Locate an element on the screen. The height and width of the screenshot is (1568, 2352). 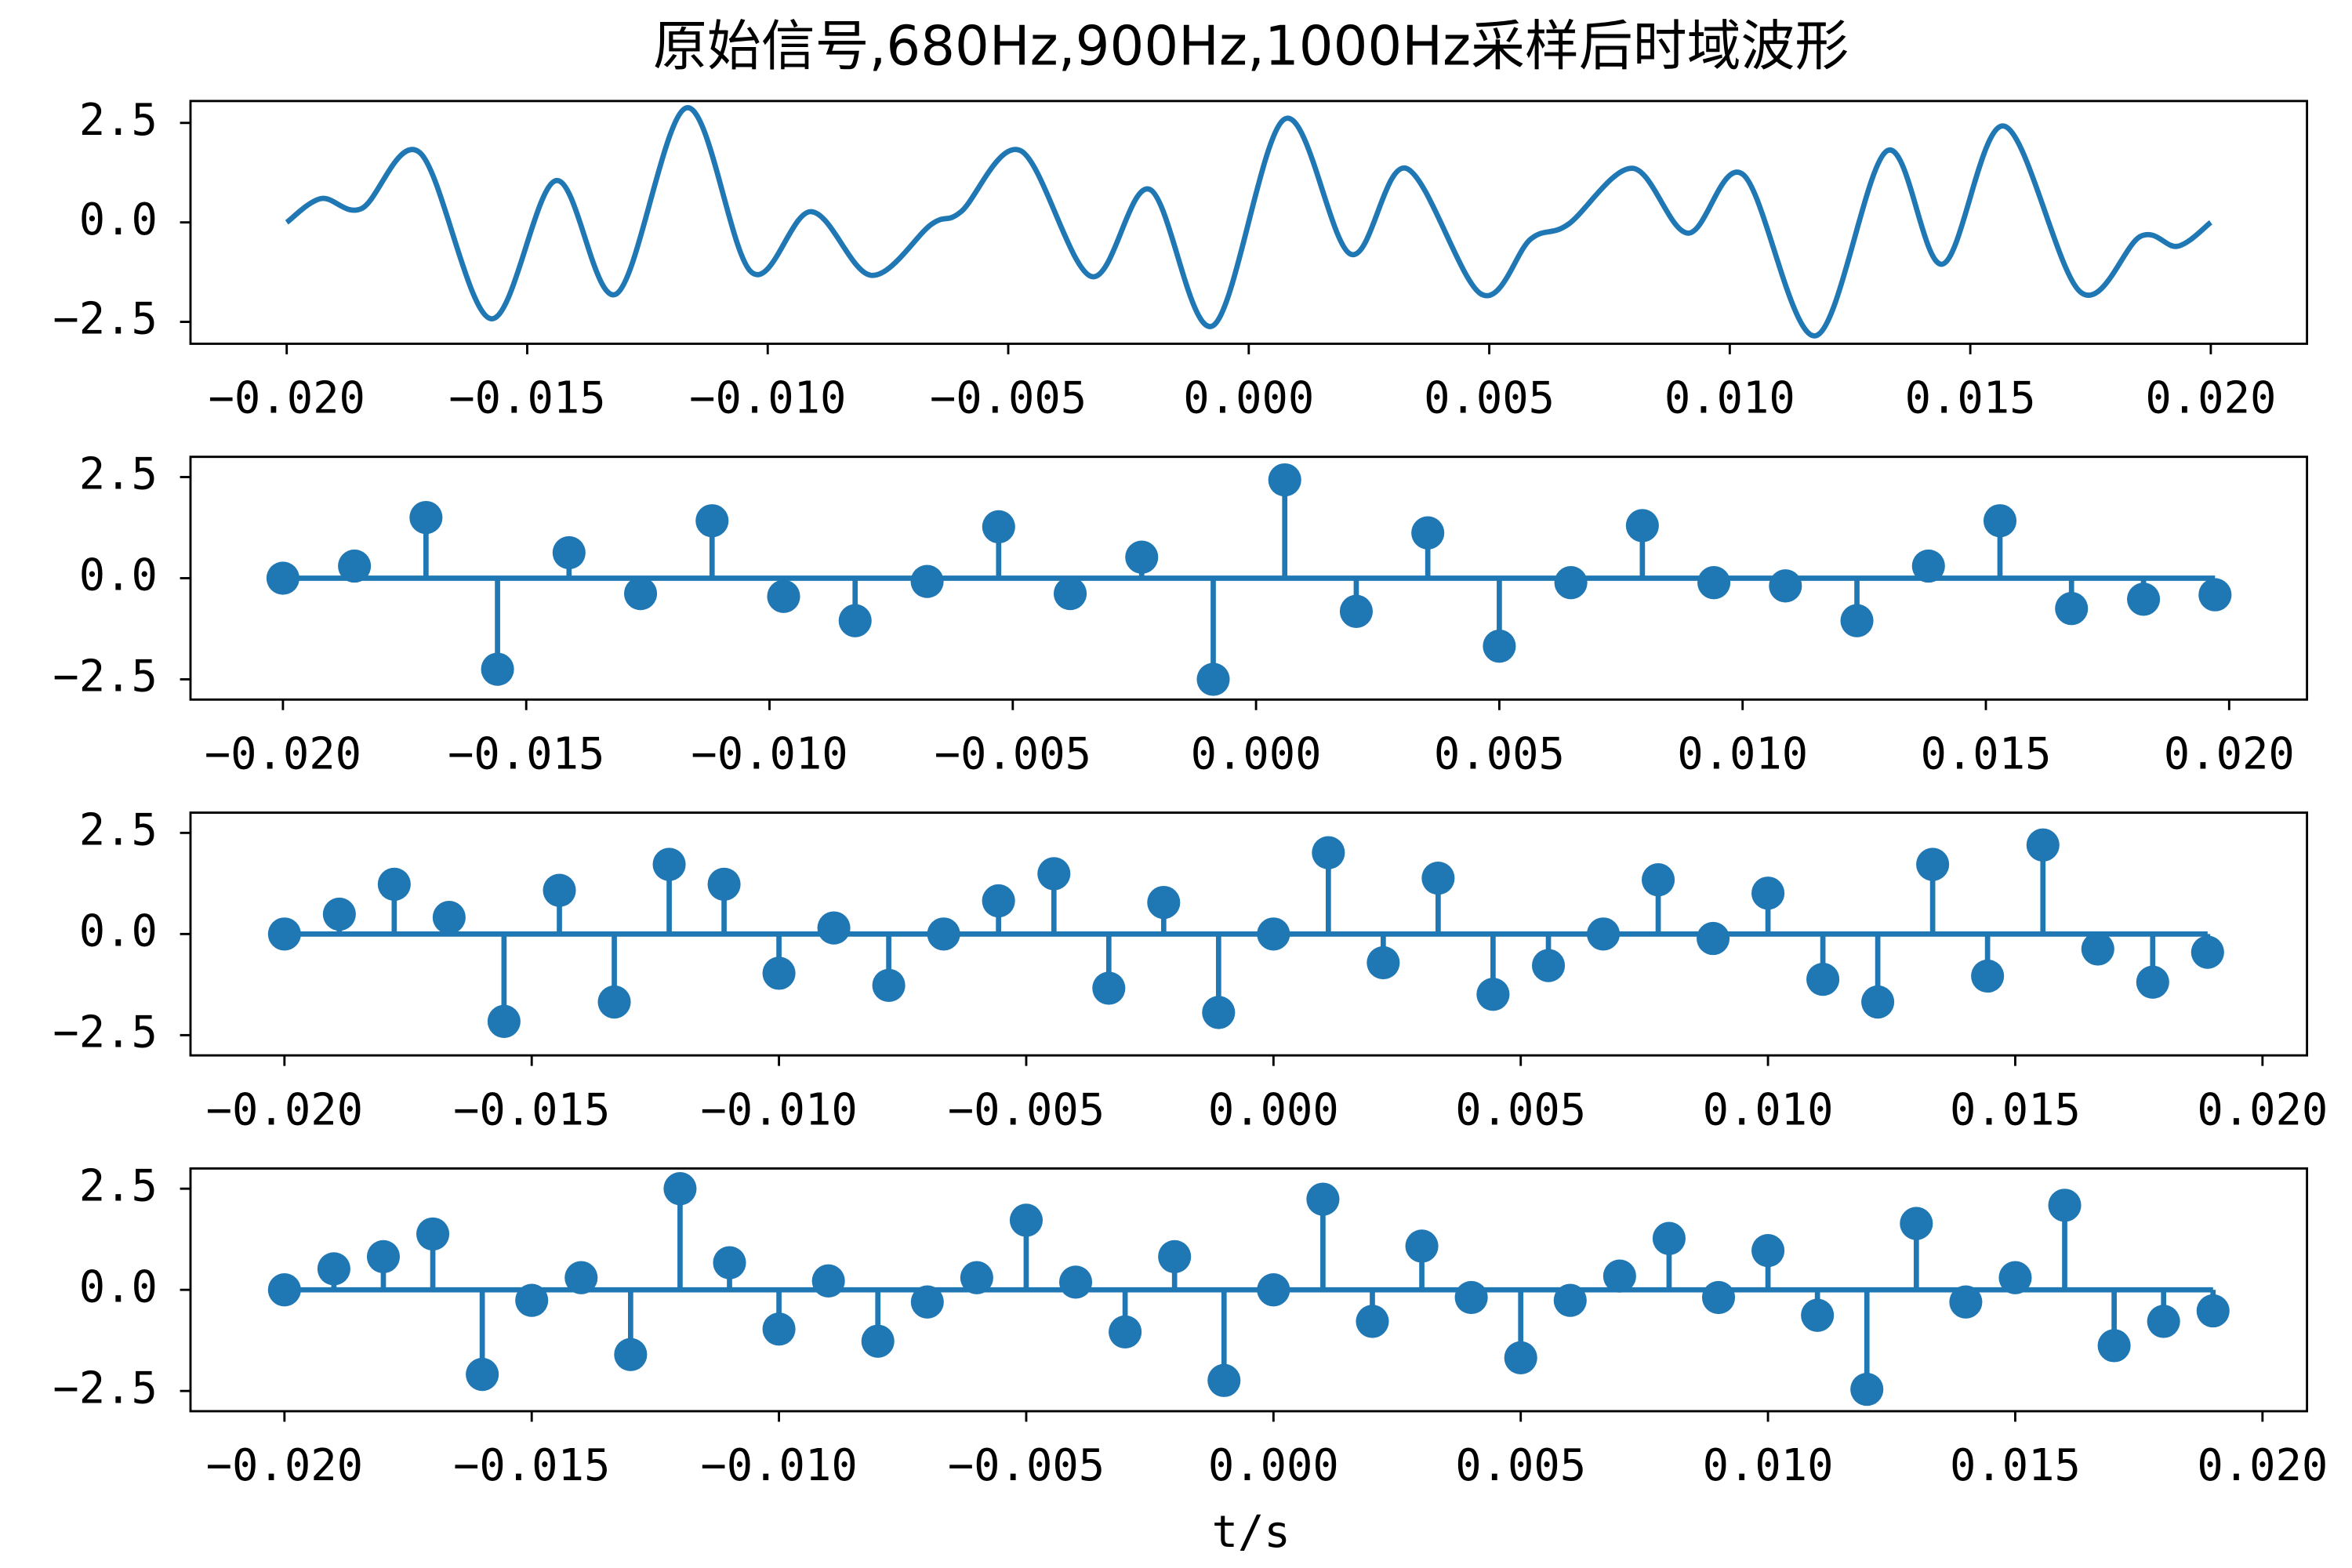
x-tick-label: −0.020 is located at coordinates (283, 753).